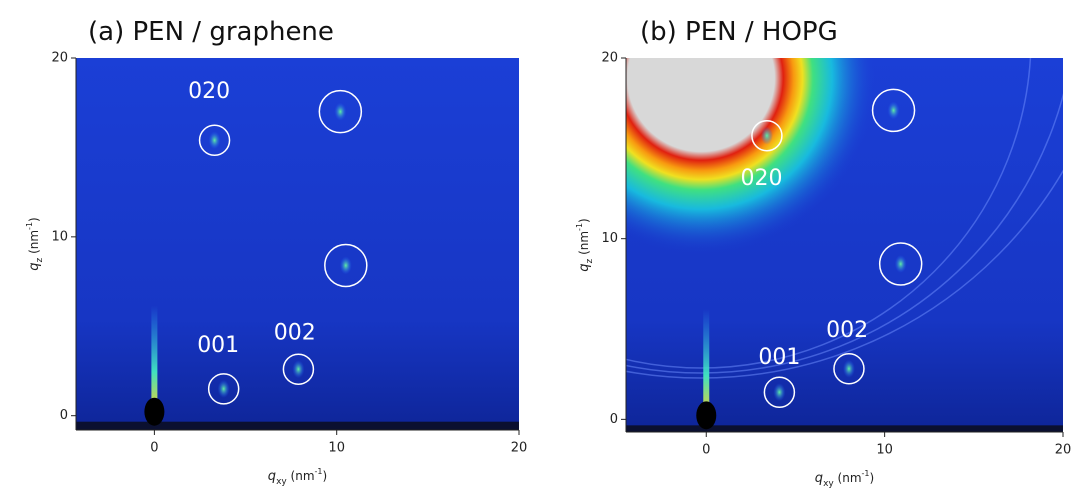 The height and width of the screenshot is (493, 1078). I want to click on panel-title: (b) PEN / HOPG, so click(739, 32).